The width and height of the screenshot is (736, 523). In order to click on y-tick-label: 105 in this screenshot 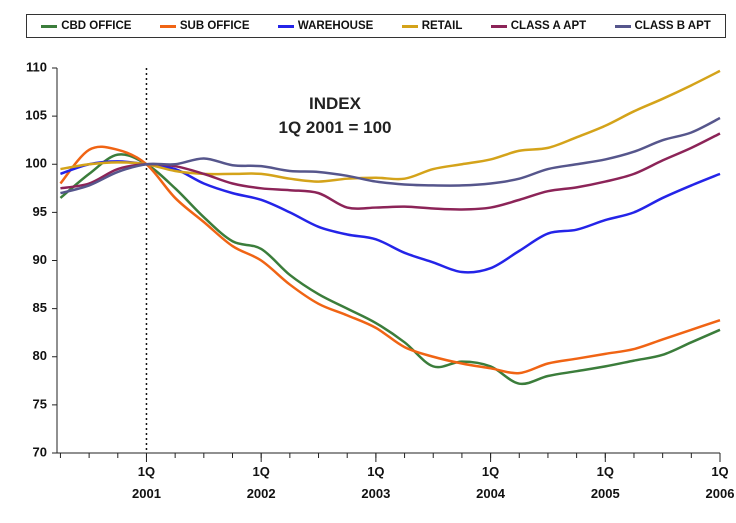, I will do `click(36, 115)`.